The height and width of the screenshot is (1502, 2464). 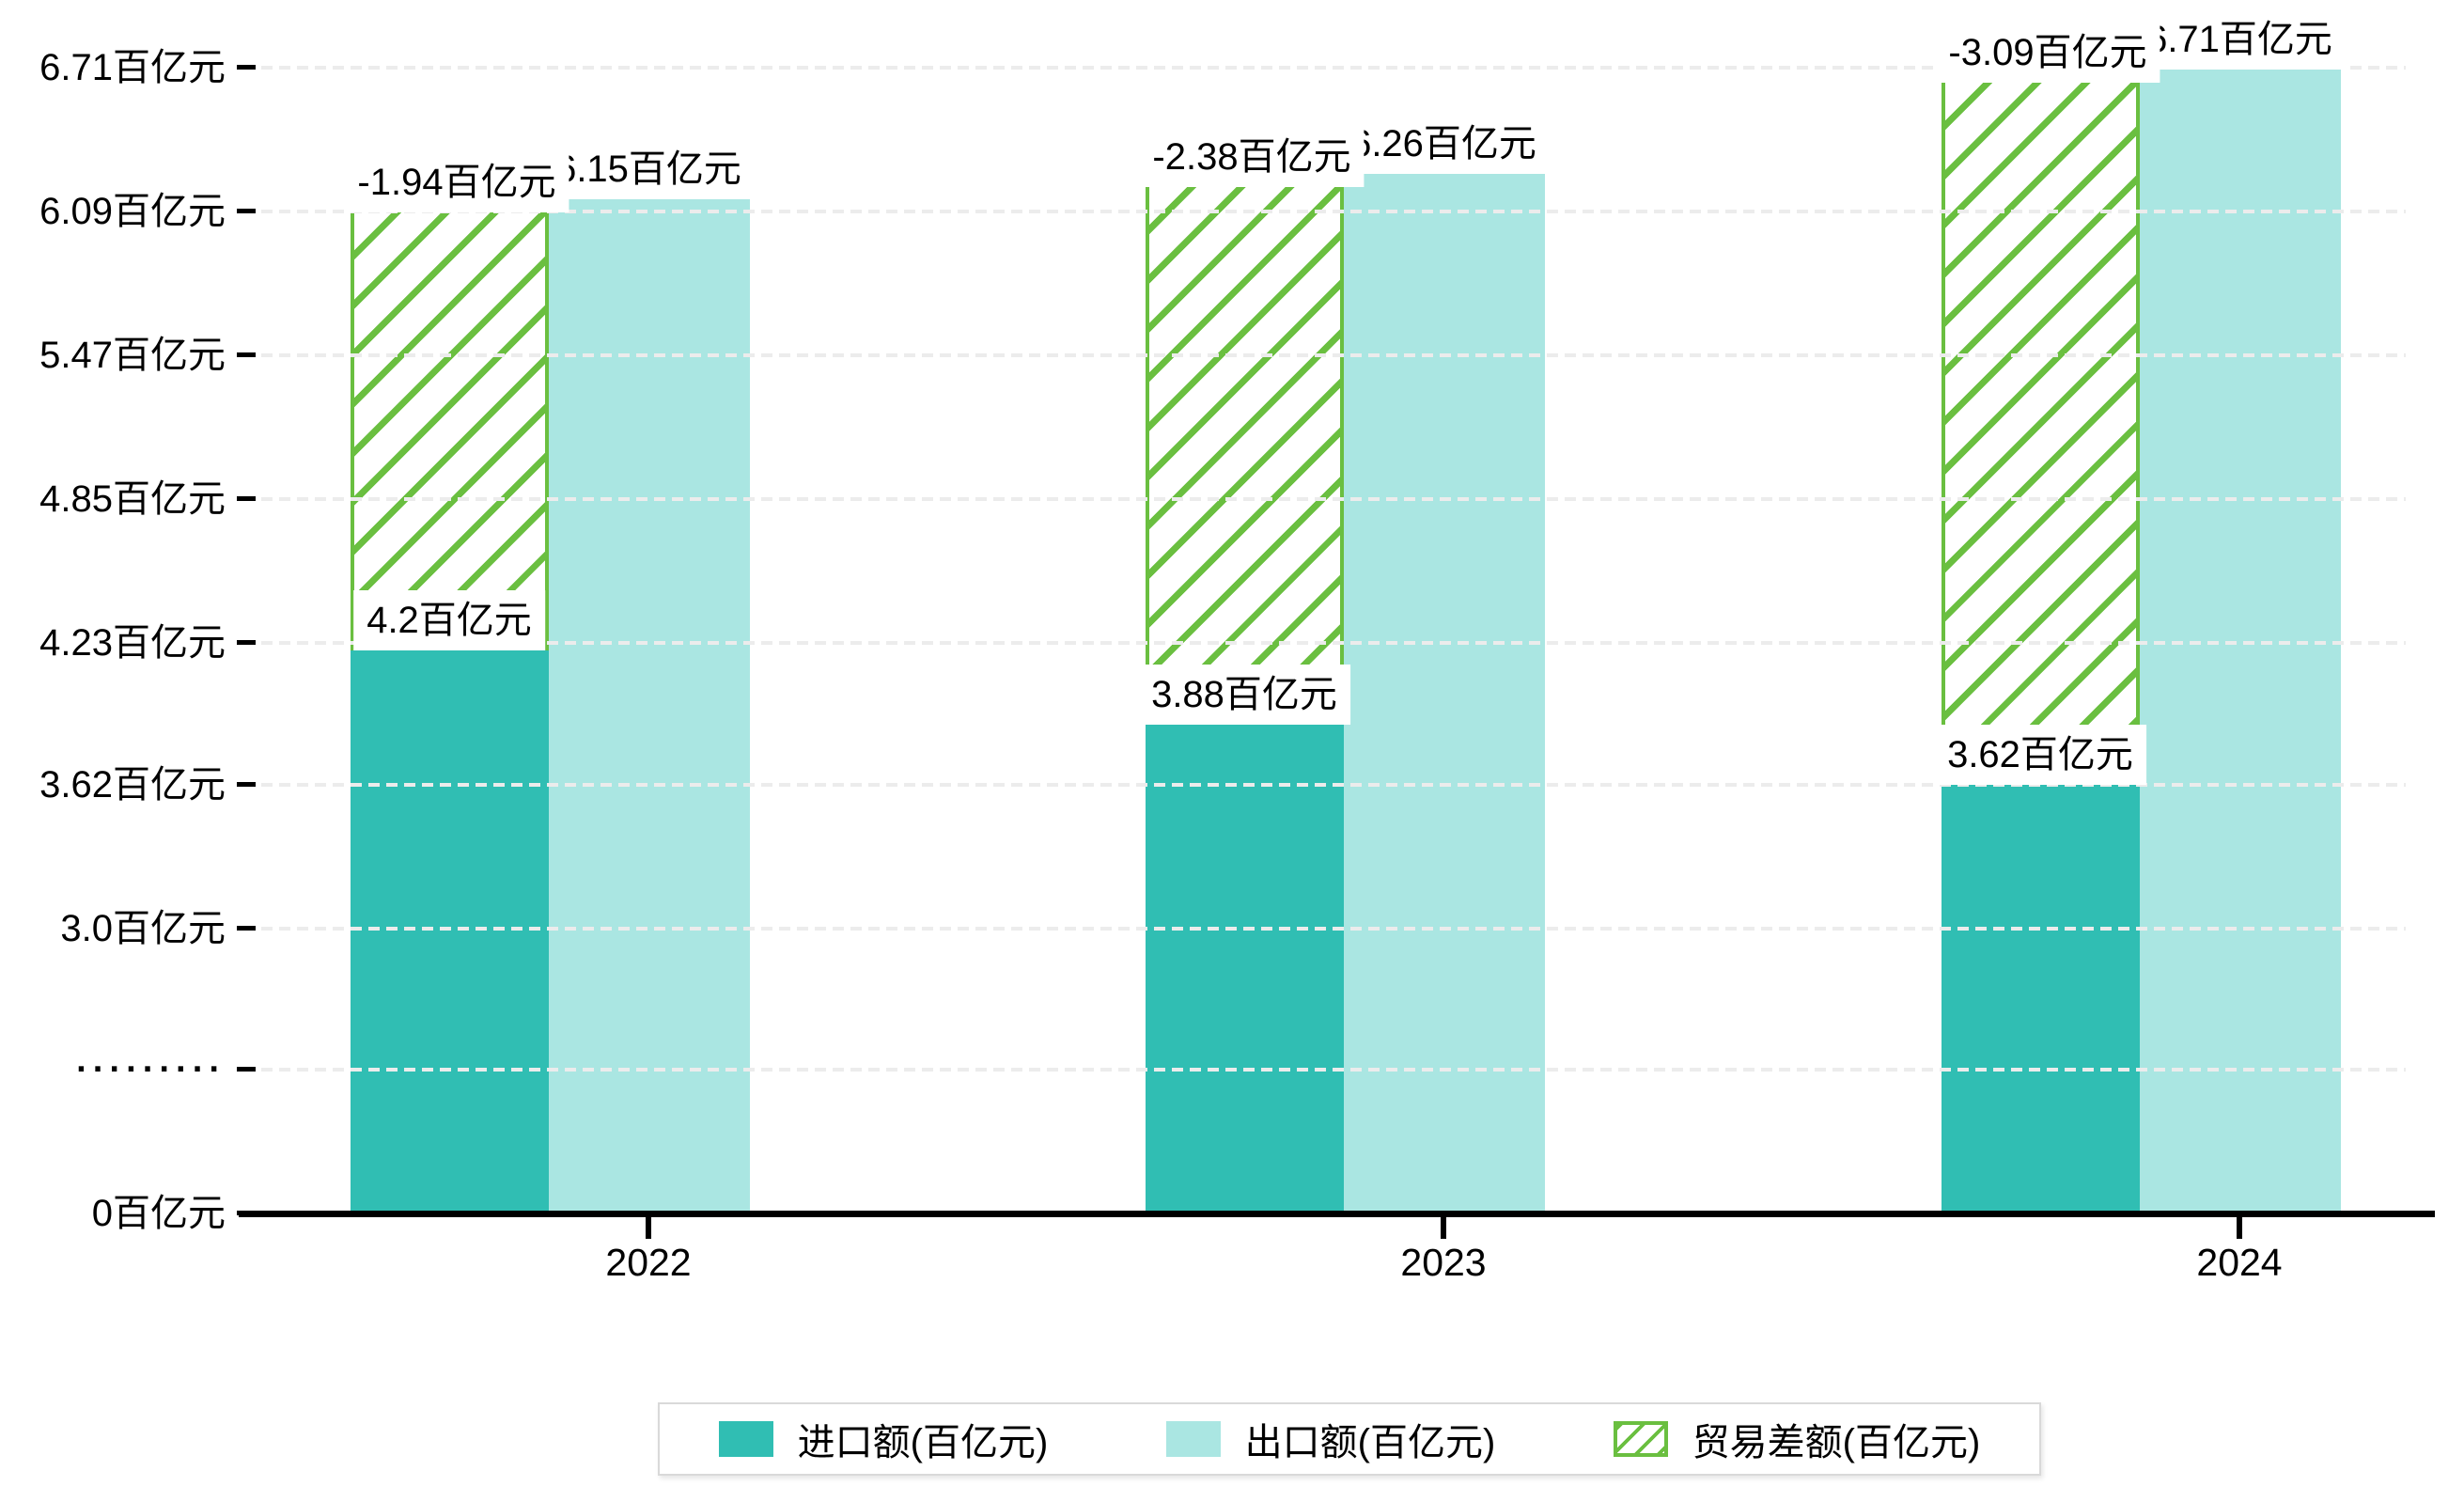 What do you see at coordinates (132, 499) in the screenshot?
I see `y-axis-label: 4.85百亿元` at bounding box center [132, 499].